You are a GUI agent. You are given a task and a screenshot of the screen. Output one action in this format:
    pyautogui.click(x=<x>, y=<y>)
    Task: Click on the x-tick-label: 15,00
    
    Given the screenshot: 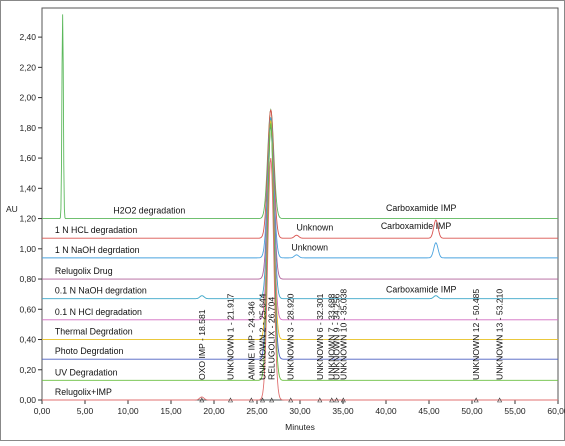 What is the action you would take?
    pyautogui.click(x=171, y=411)
    